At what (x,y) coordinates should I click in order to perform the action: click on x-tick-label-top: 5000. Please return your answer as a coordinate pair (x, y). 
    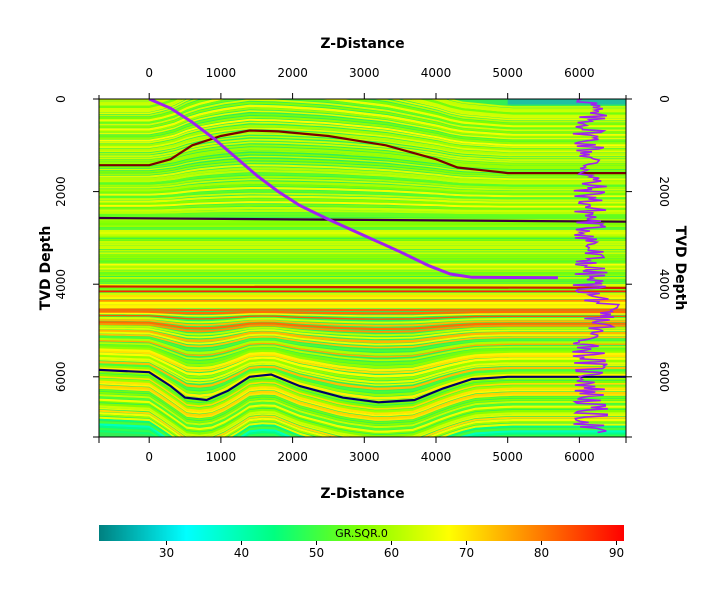
    Looking at the image, I should click on (507, 73).